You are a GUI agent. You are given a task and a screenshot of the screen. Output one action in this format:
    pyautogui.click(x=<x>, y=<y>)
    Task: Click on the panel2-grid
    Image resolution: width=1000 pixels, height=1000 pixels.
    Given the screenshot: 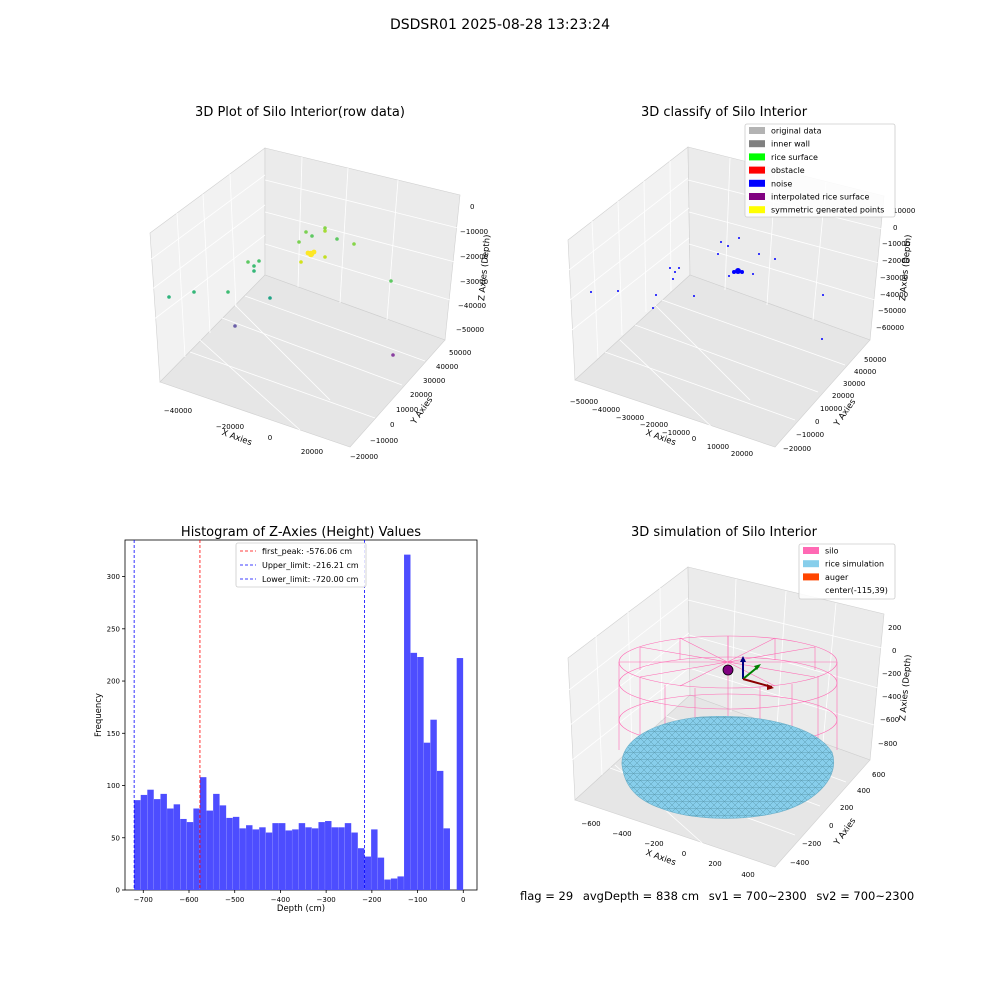 What is the action you would take?
    pyautogui.click(x=725, y=294)
    